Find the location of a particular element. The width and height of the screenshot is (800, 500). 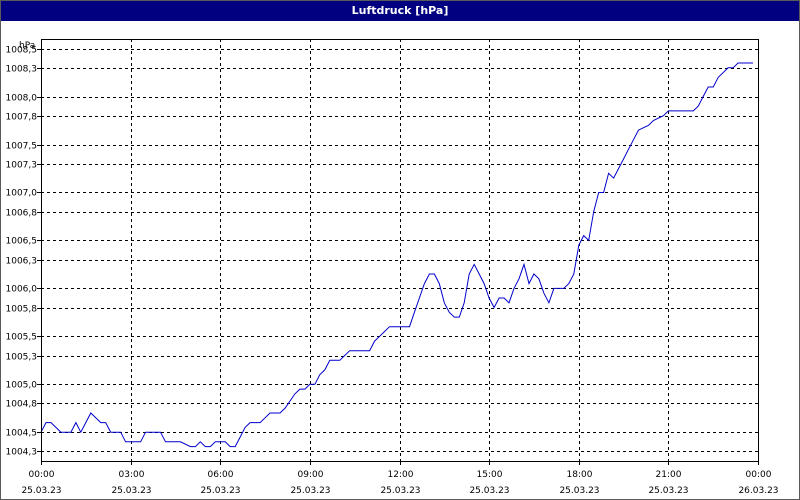

y-tick-label: 1005,5 is located at coordinates (22, 338).